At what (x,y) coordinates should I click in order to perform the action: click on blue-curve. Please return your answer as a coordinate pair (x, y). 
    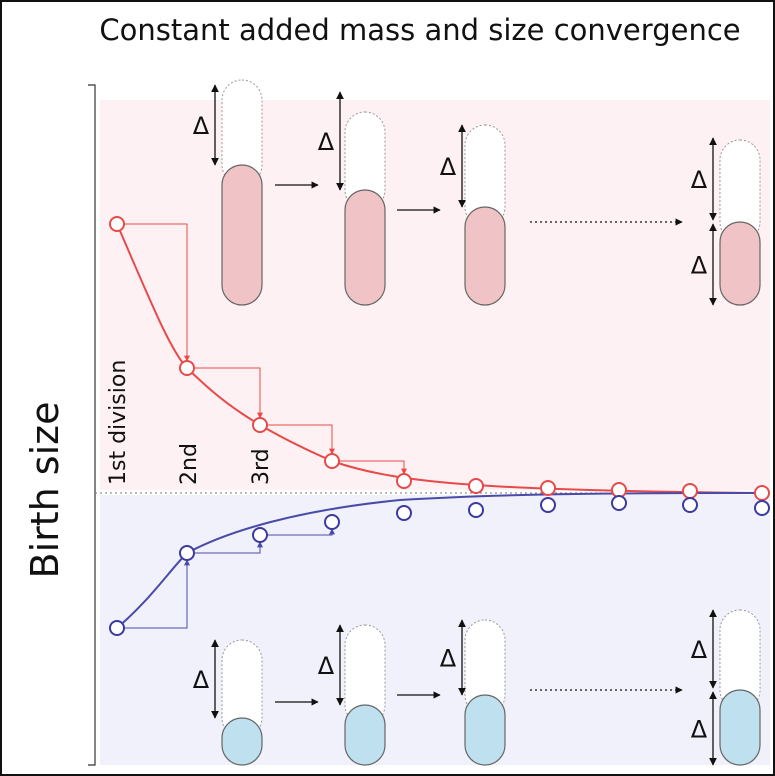
    Looking at the image, I should click on (439, 560).